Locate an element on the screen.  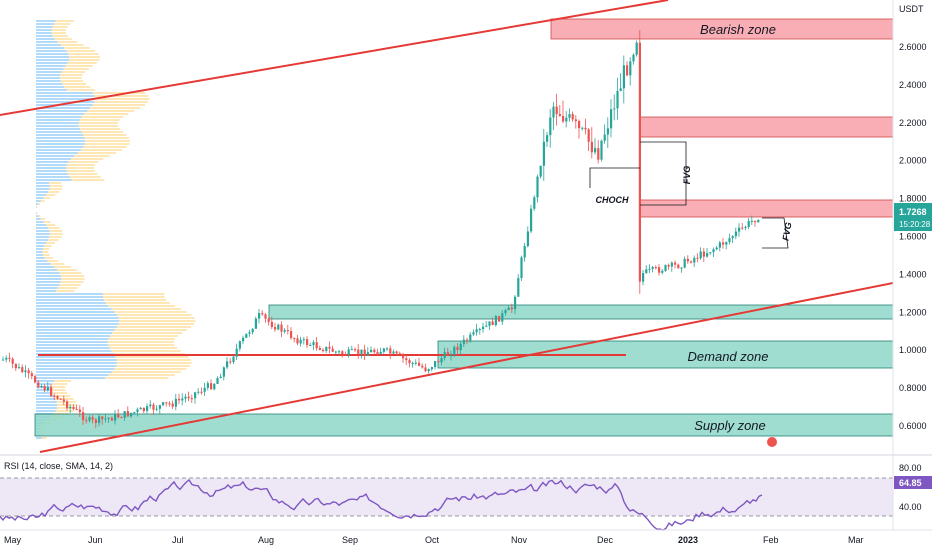
price-tick-label: 1.8000 is located at coordinates (913, 199).